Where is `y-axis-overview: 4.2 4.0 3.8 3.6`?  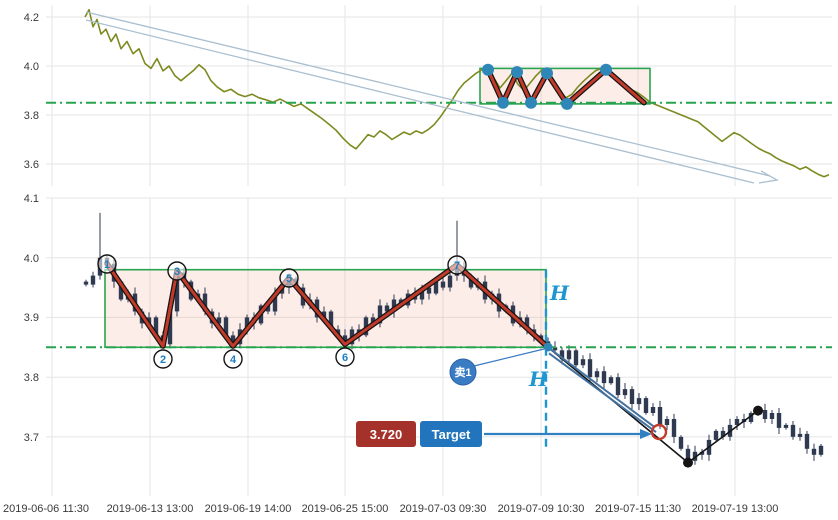
y-axis-overview: 4.2 4.0 3.8 3.6 is located at coordinates (31, 91).